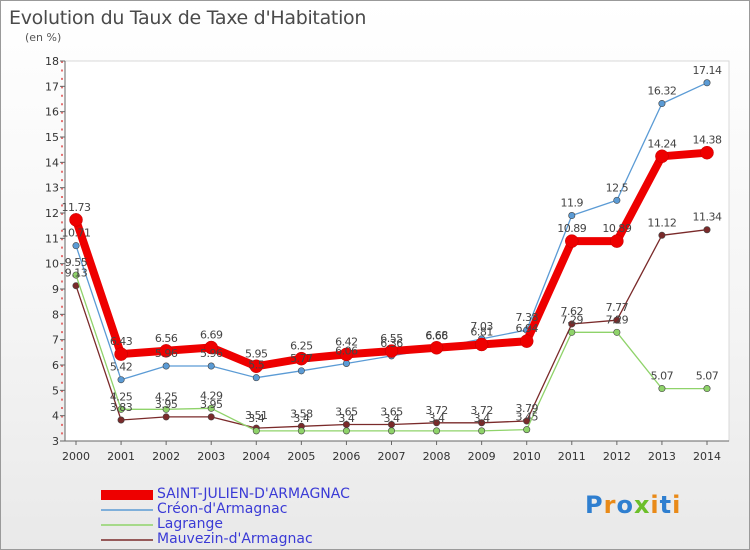  What do you see at coordinates (481, 331) in the screenshot?
I see `data-label: 6.81` at bounding box center [481, 331].